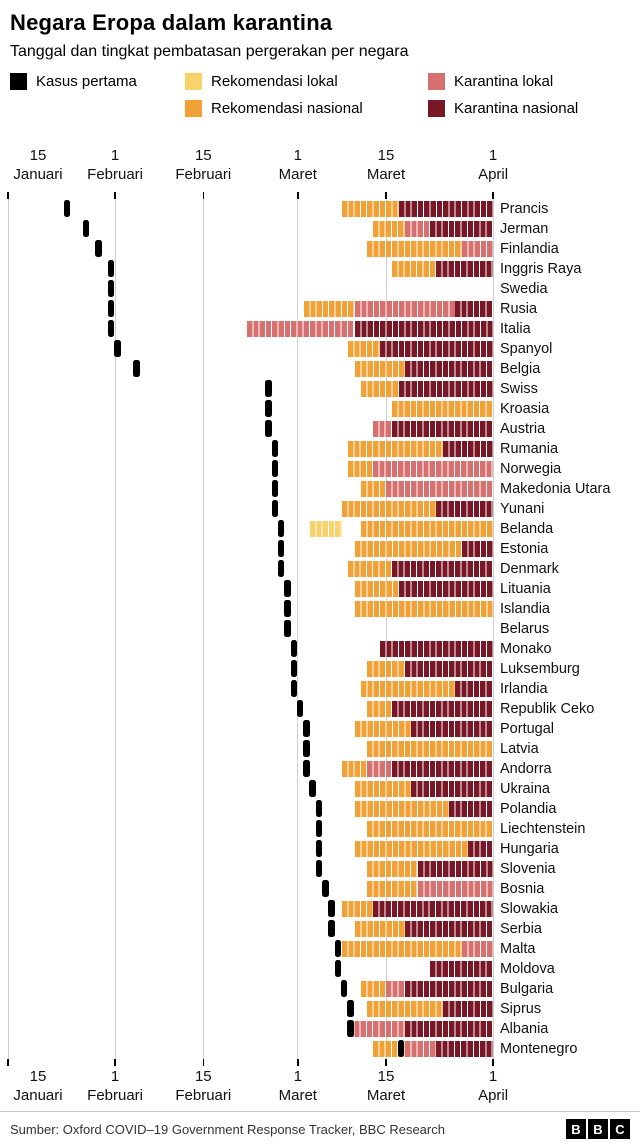 The width and height of the screenshot is (640, 1147). Describe the element at coordinates (526, 349) in the screenshot. I see `country-label: Spanyol` at that location.